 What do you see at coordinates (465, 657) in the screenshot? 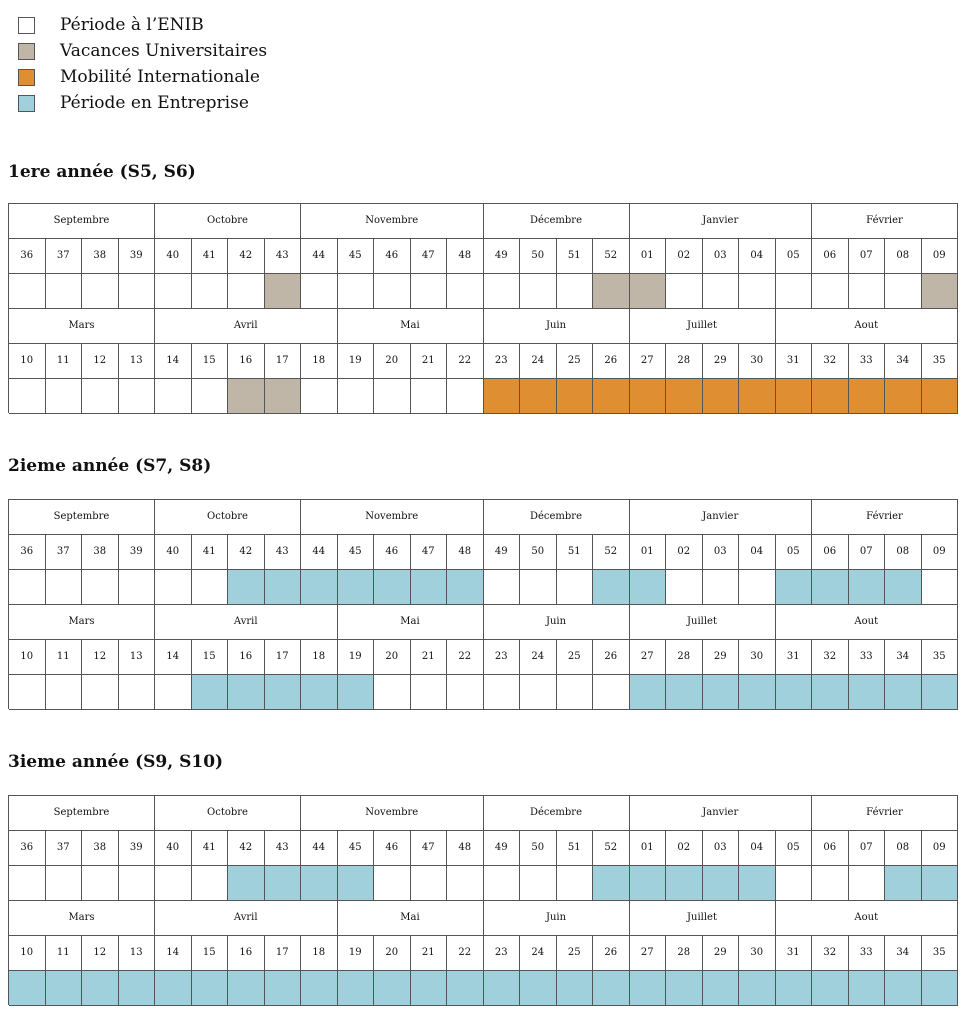
I see `week-number: 22` at bounding box center [465, 657].